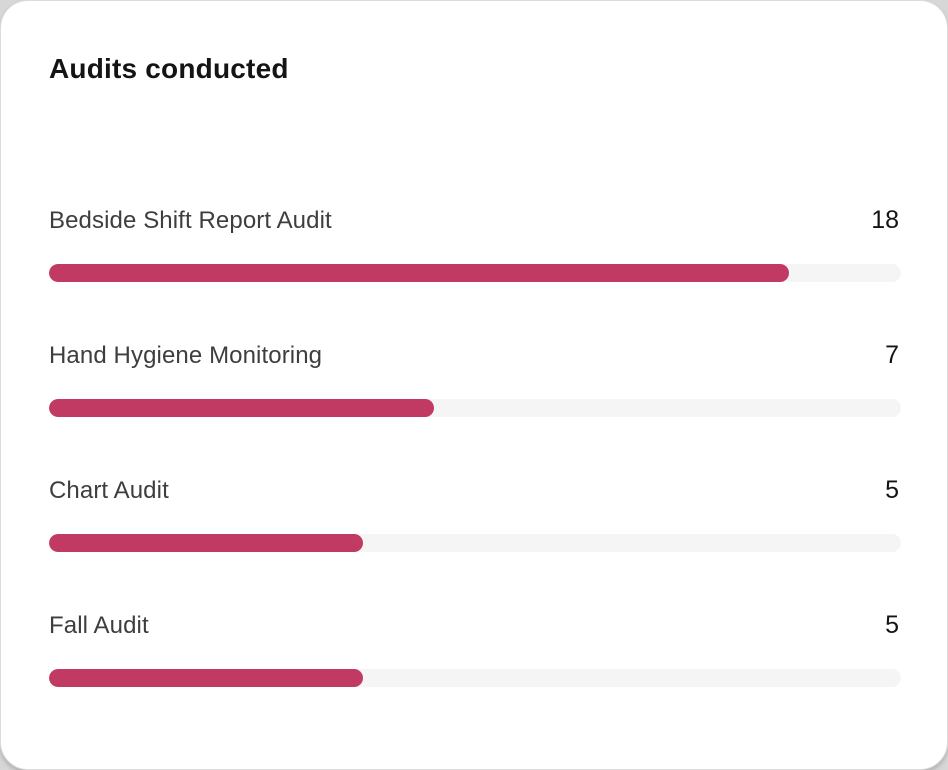 The image size is (948, 770). Describe the element at coordinates (186, 355) in the screenshot. I see `audit-label: Hand Hygiene Monitoring` at that location.